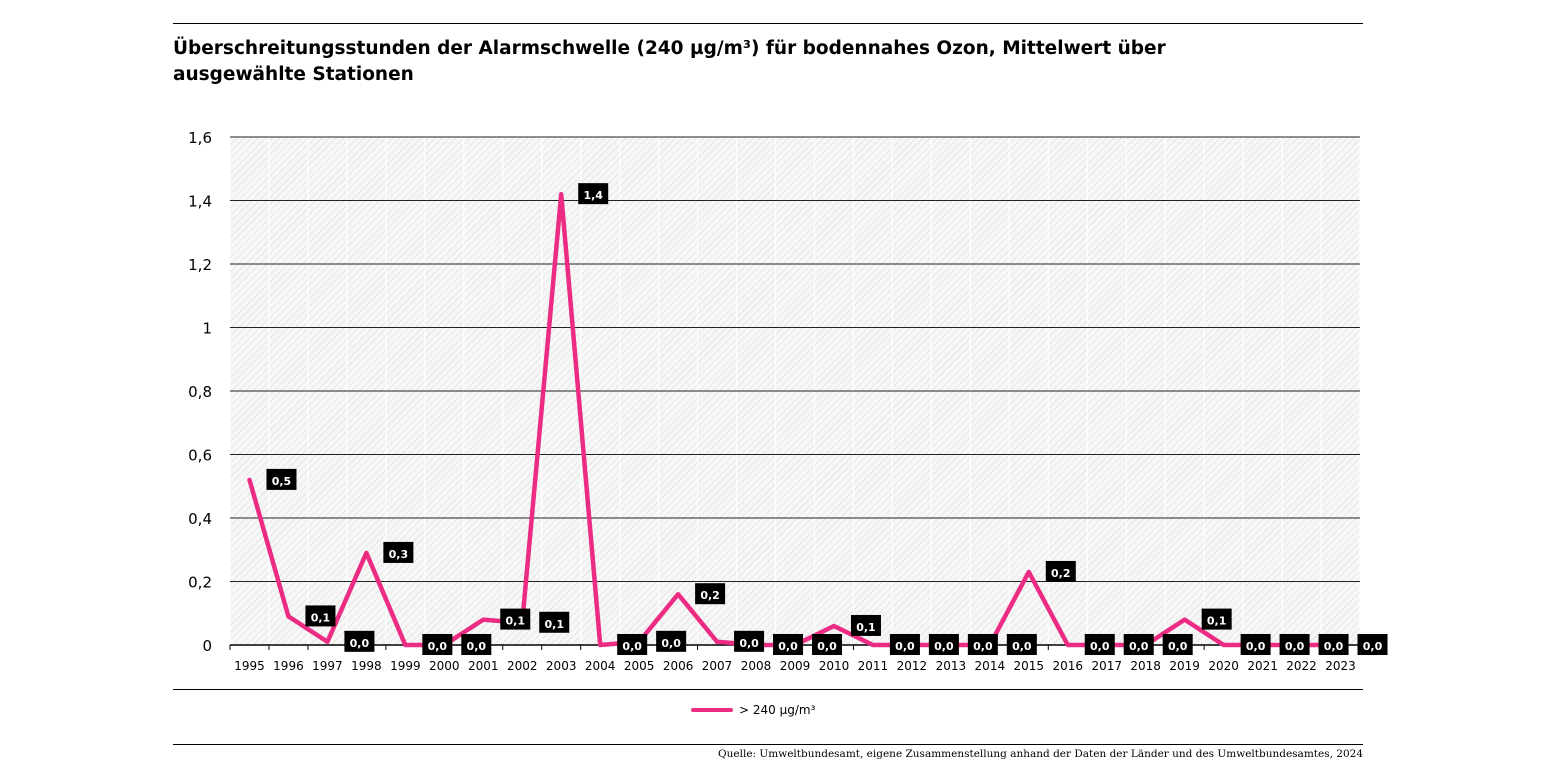 This screenshot has height=775, width=1545. I want to click on x-tick-label: 2022, so click(1301, 666).